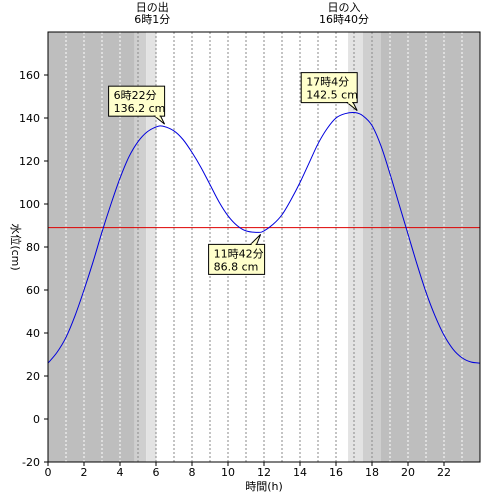 This screenshot has height=496, width=496. Describe the element at coordinates (192, 472) in the screenshot. I see `x-tick-label: 8` at that location.